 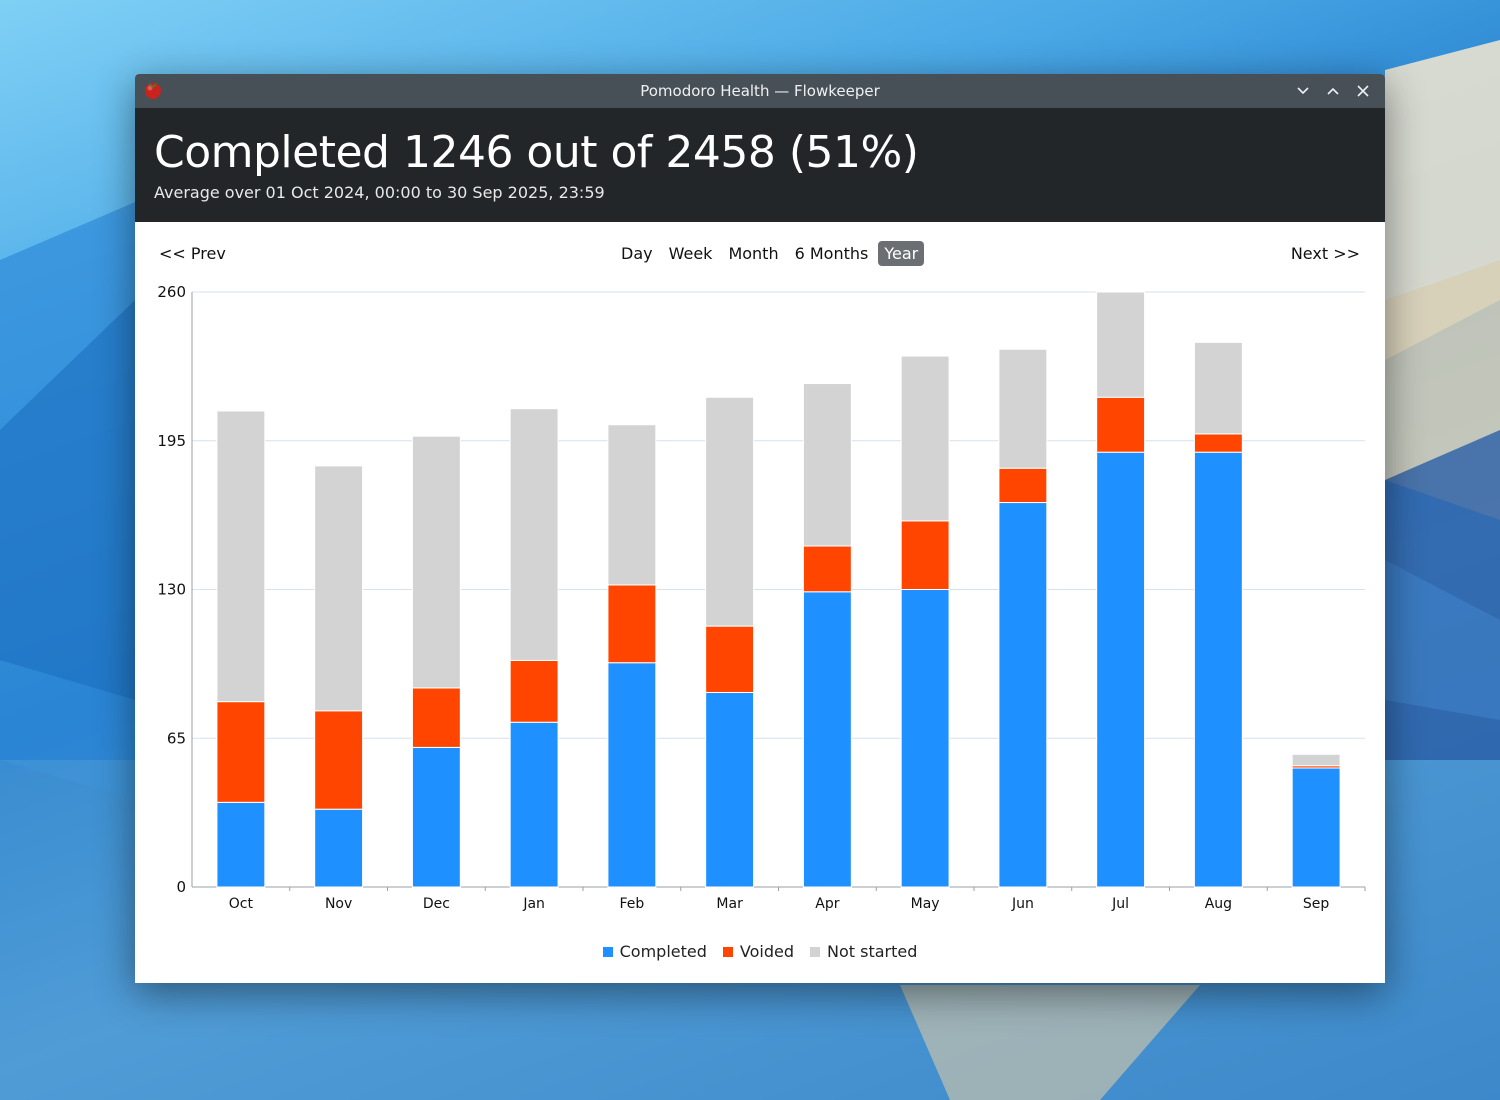 What do you see at coordinates (901, 253) in the screenshot?
I see `period-year: Year` at bounding box center [901, 253].